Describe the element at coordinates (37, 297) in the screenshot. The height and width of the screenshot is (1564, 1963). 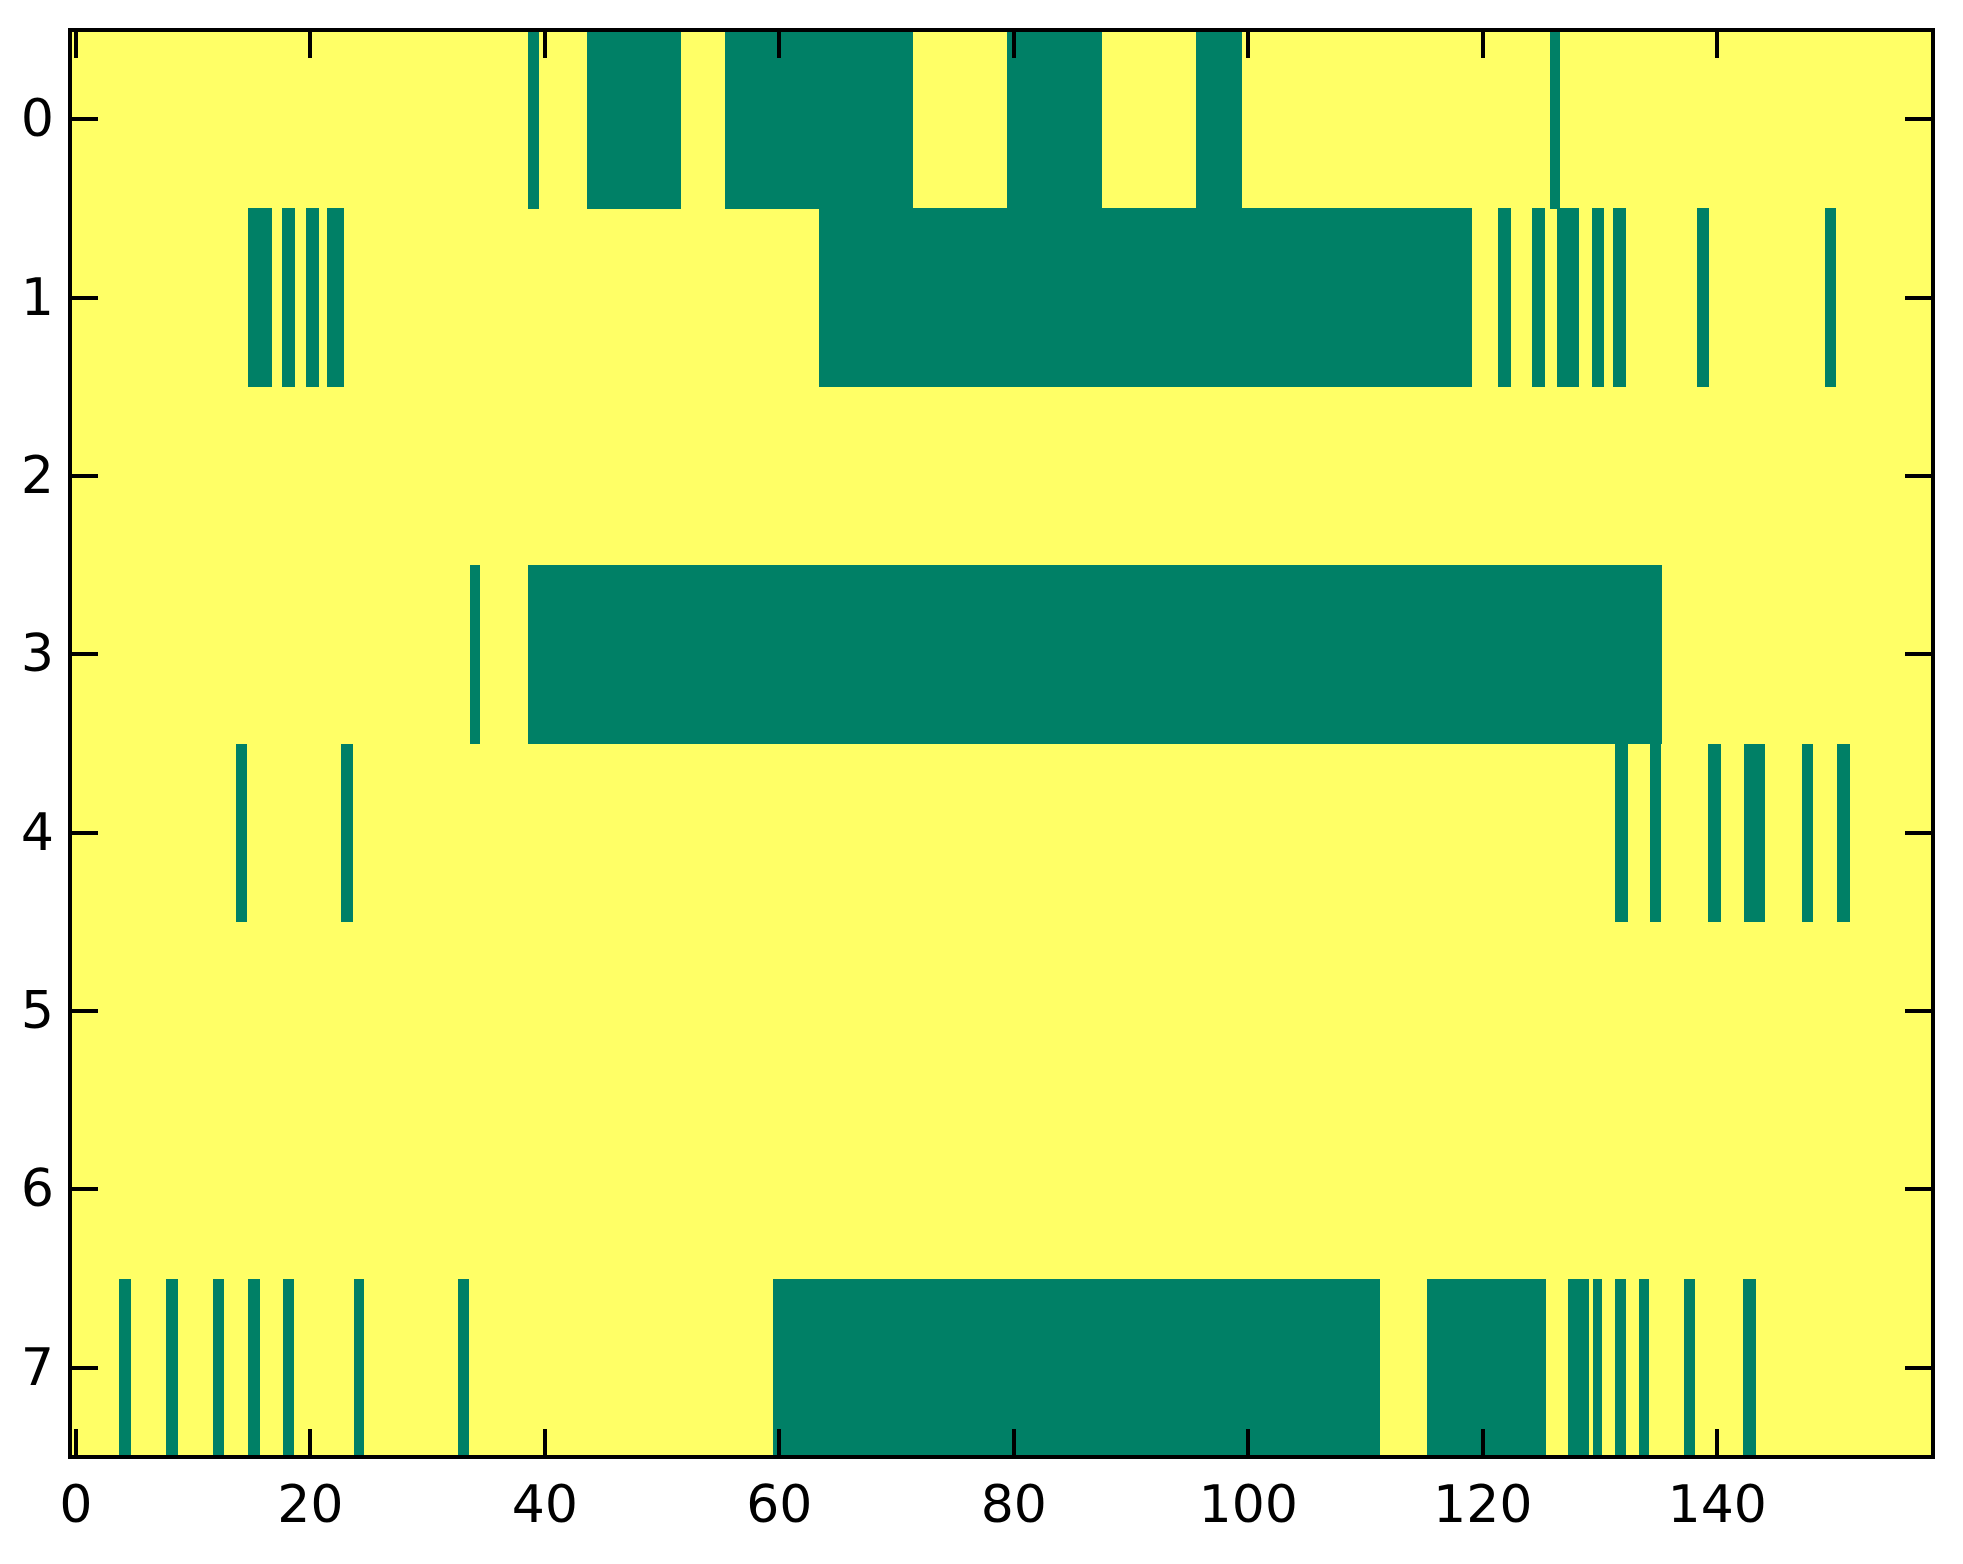
I see `y-tick-label-1: 1` at that location.